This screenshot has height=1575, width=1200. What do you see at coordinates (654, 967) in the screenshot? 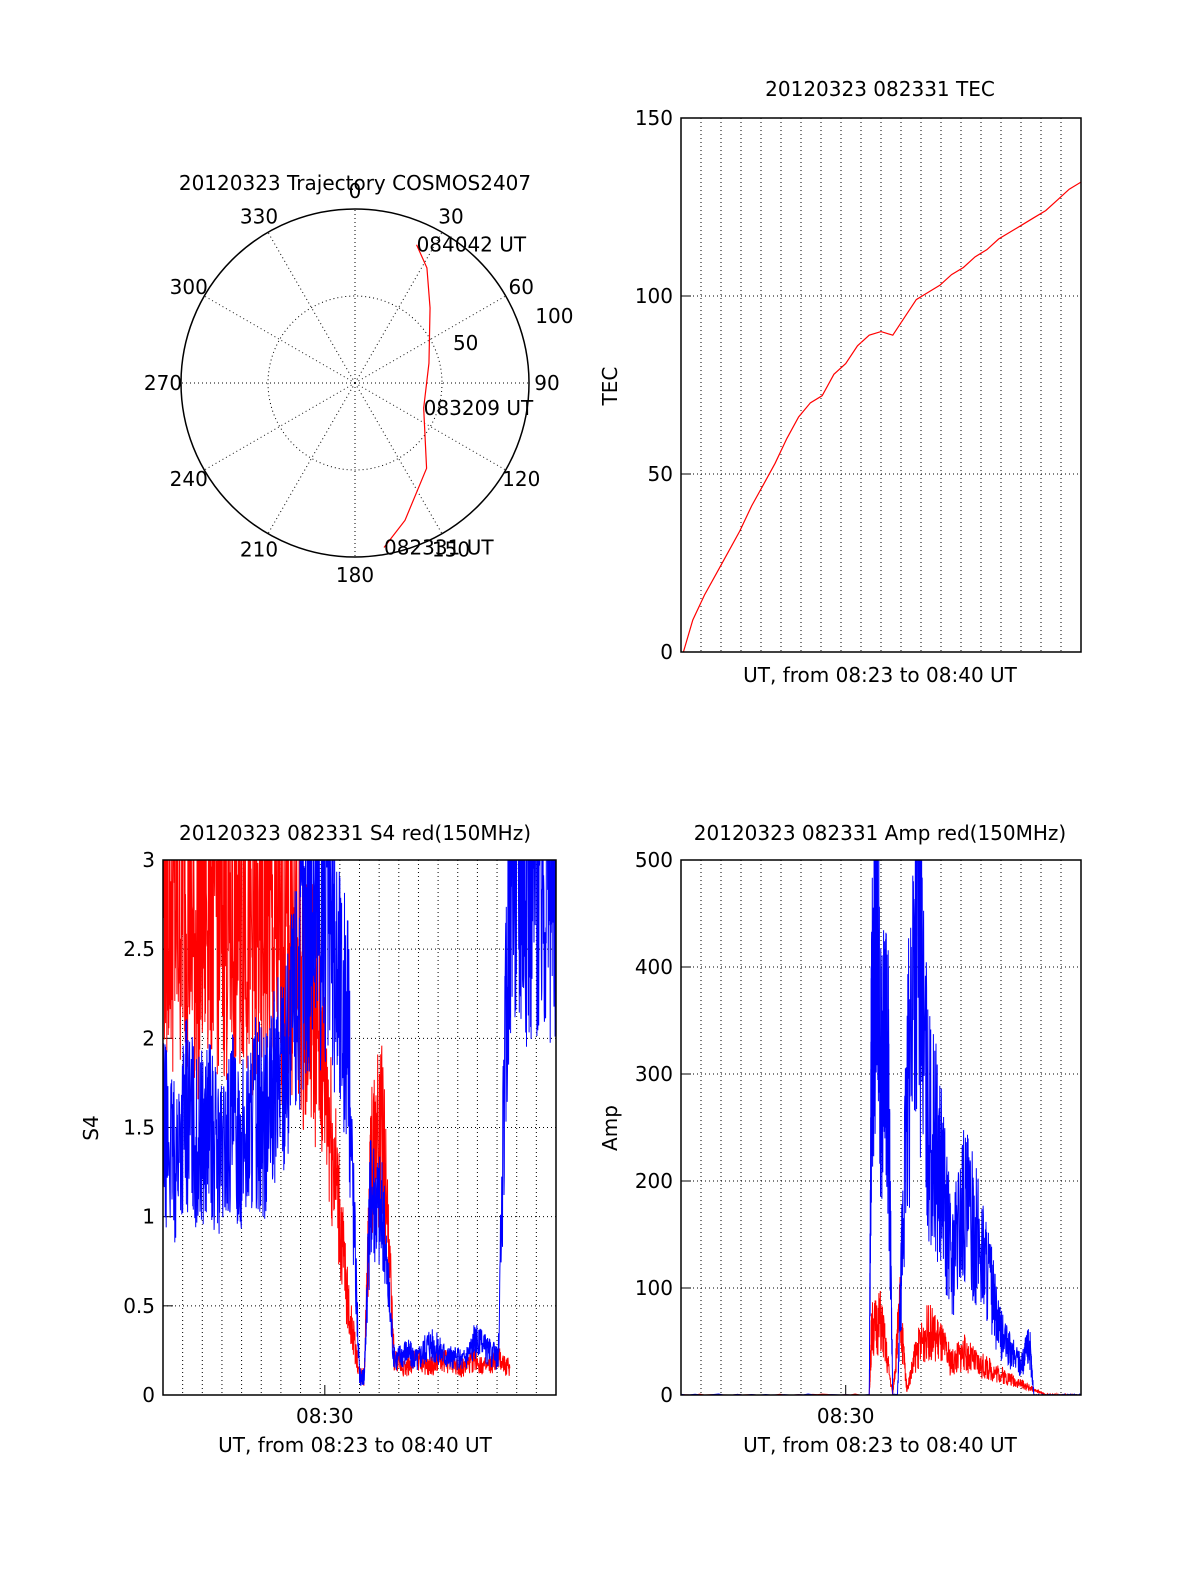
I see `y-tick-label: 400` at bounding box center [654, 967].